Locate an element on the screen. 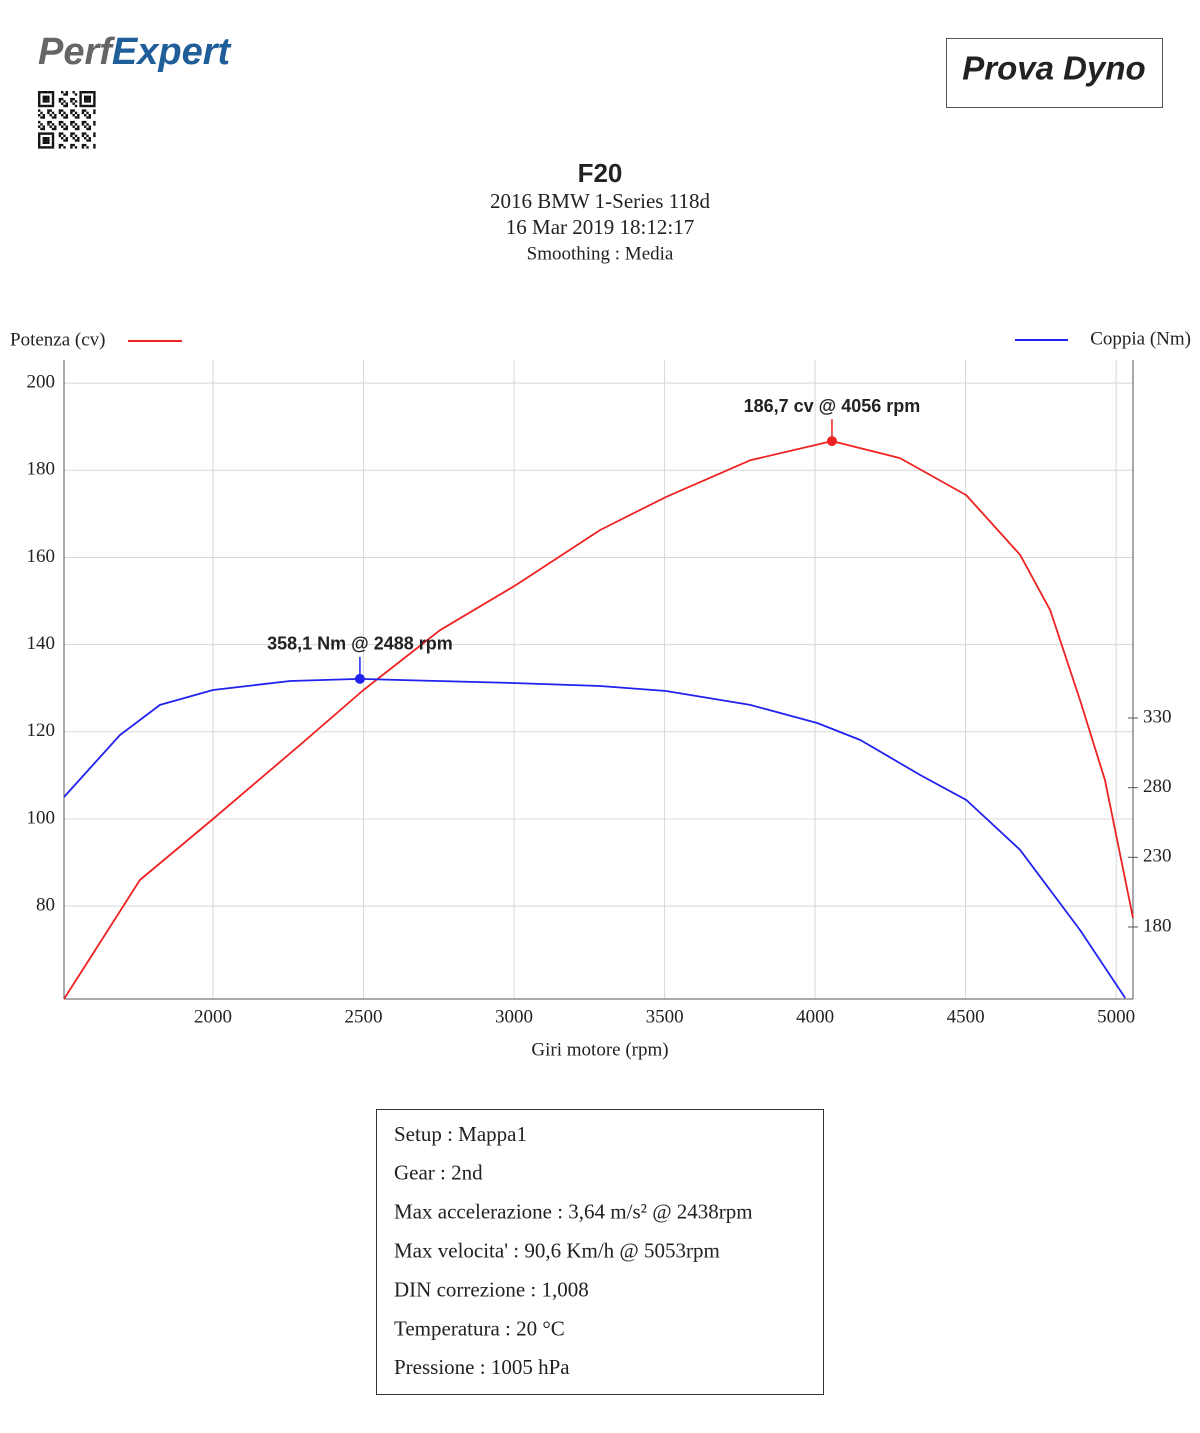  y2-tick-label: 280 is located at coordinates (1157, 786).